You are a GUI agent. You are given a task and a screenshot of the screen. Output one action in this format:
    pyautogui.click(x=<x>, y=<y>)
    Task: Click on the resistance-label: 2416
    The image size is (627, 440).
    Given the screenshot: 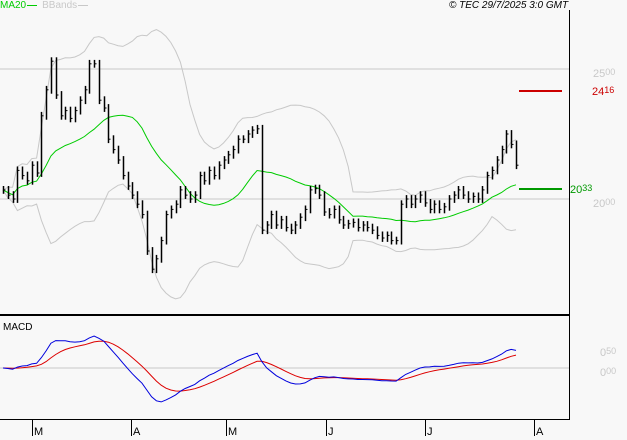 What is the action you would take?
    pyautogui.click(x=603, y=92)
    